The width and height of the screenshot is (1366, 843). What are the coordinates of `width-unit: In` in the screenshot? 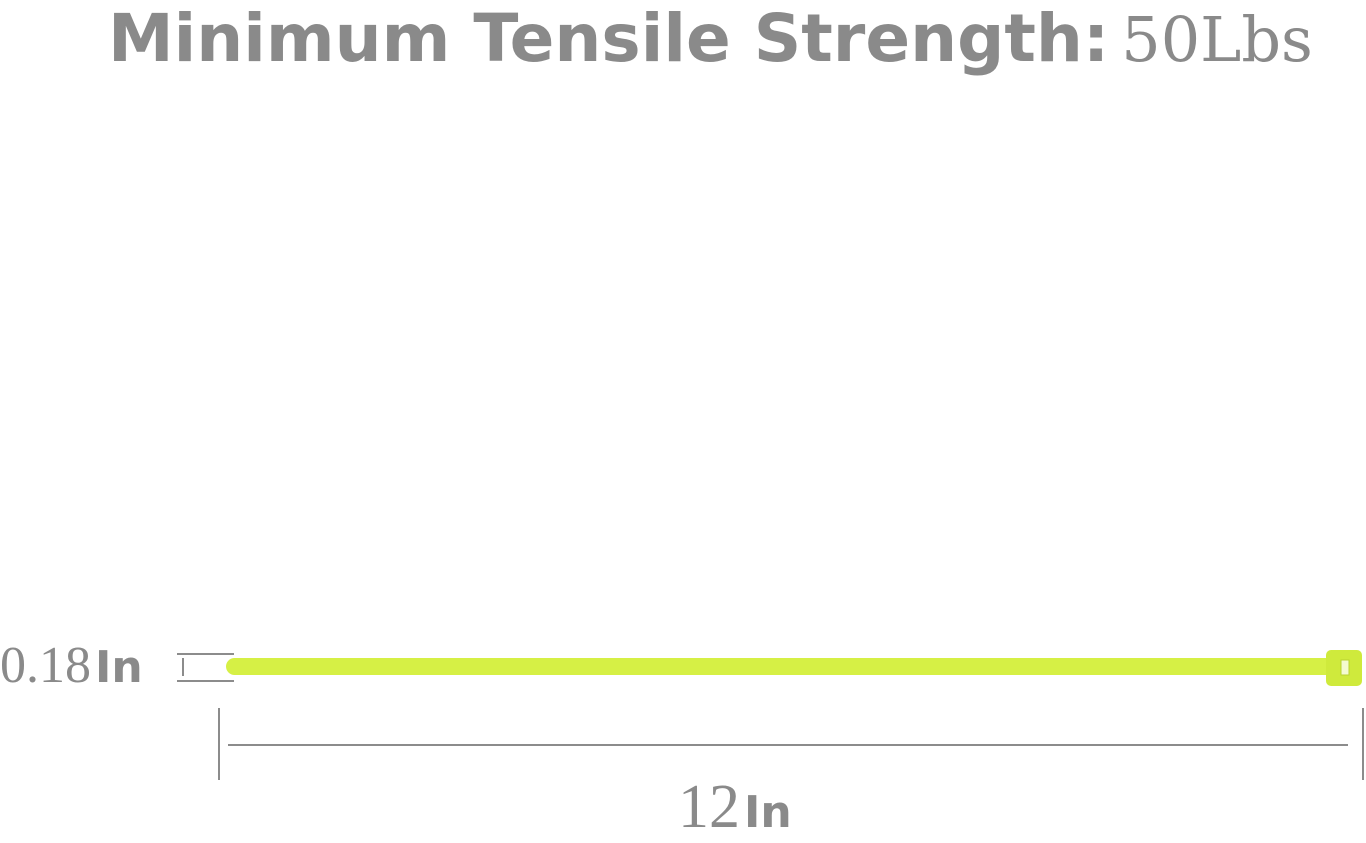 It's located at (119, 667).